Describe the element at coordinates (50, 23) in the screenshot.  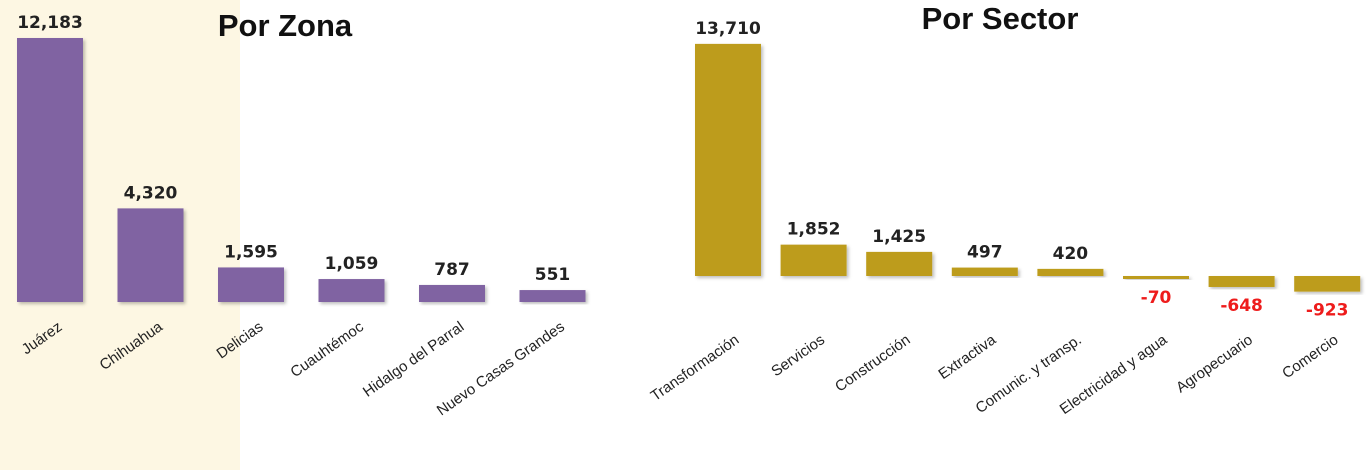
I see `value-label-juarez: 12,183` at that location.